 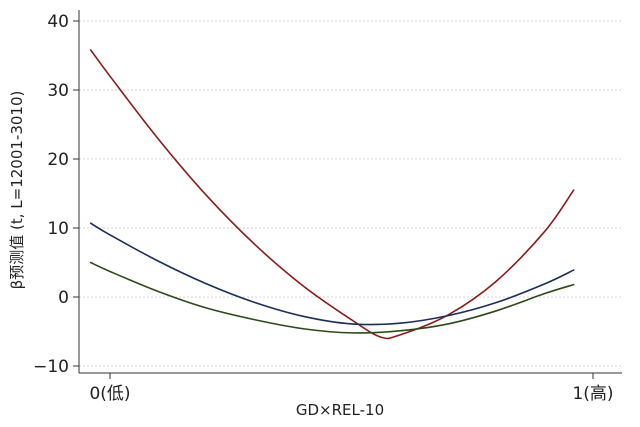 What do you see at coordinates (17, 190) in the screenshot?
I see `y-axis-title: β预测值 (t, L=12001-3010)` at bounding box center [17, 190].